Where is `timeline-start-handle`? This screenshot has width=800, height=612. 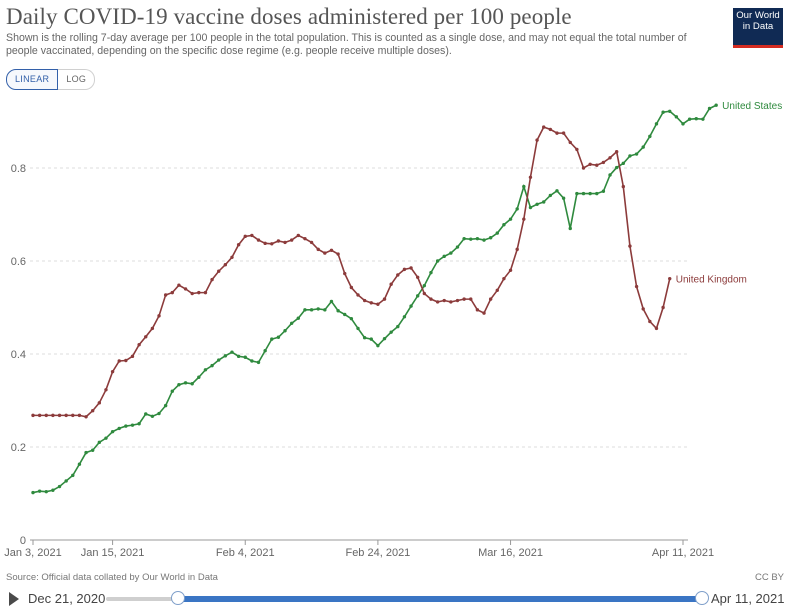
timeline-start-handle is located at coordinates (178, 598).